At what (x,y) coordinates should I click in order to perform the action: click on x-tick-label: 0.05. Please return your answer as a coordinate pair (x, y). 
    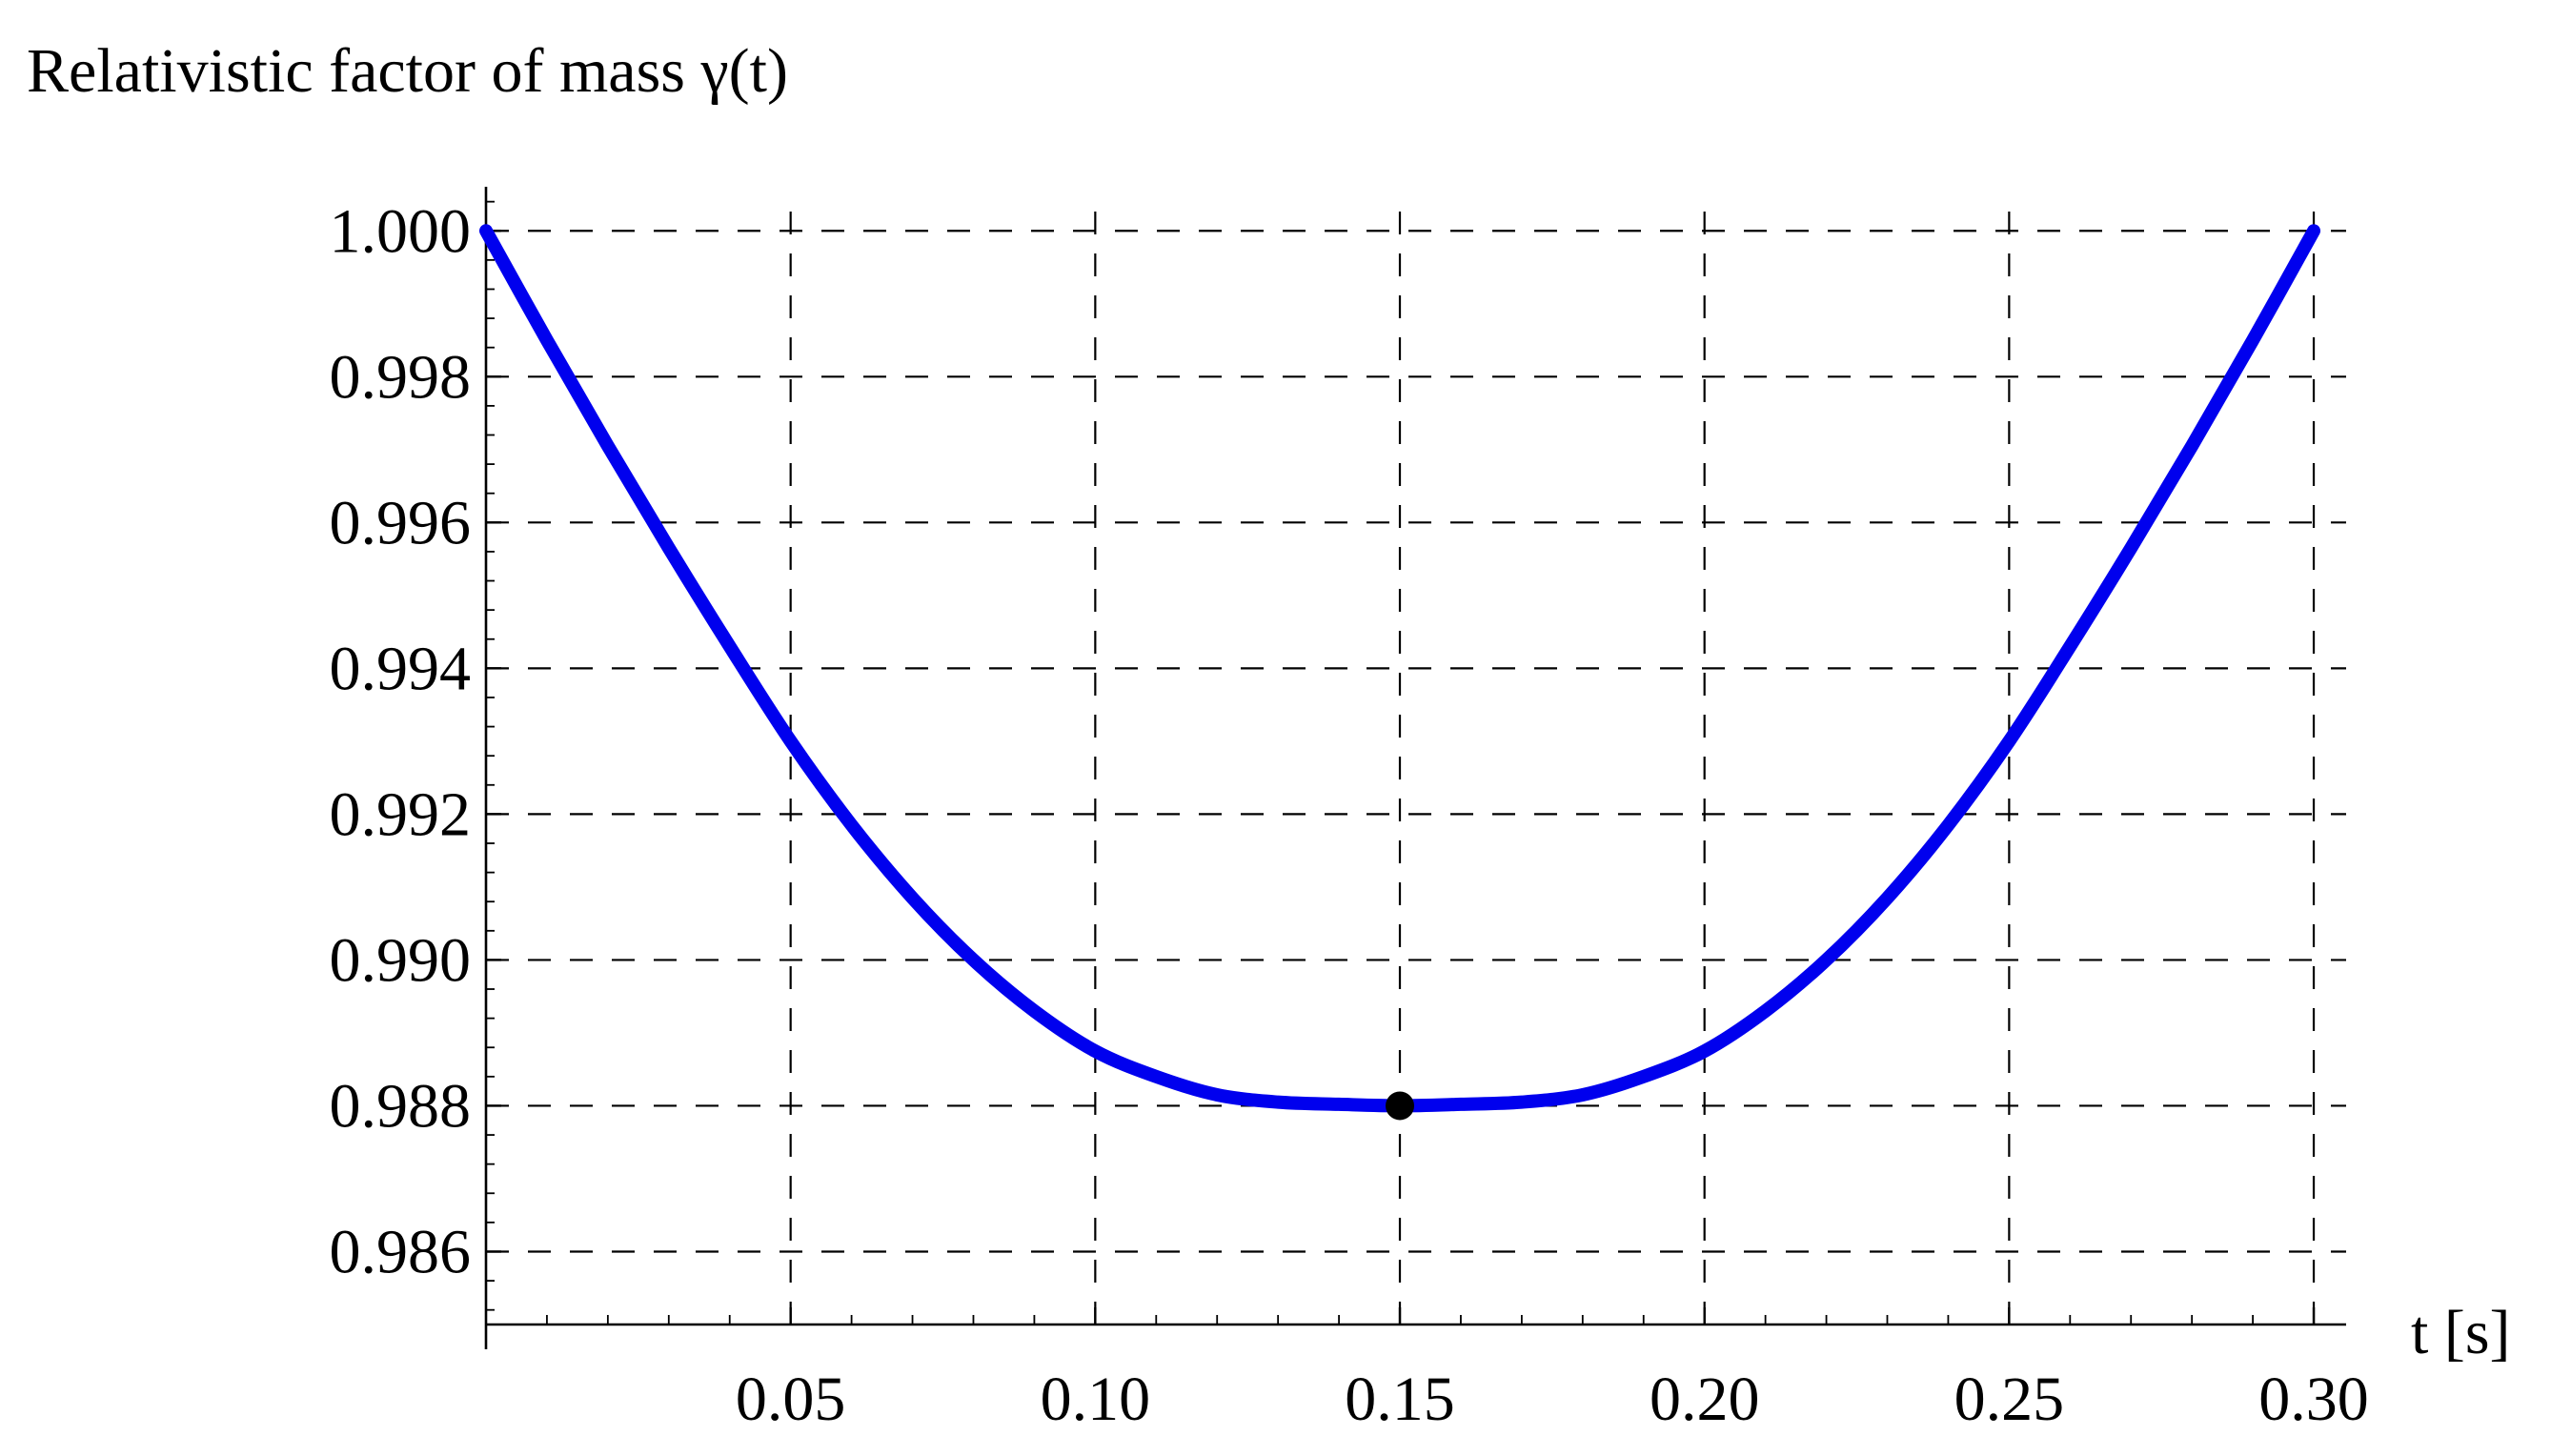
    Looking at the image, I should click on (791, 1399).